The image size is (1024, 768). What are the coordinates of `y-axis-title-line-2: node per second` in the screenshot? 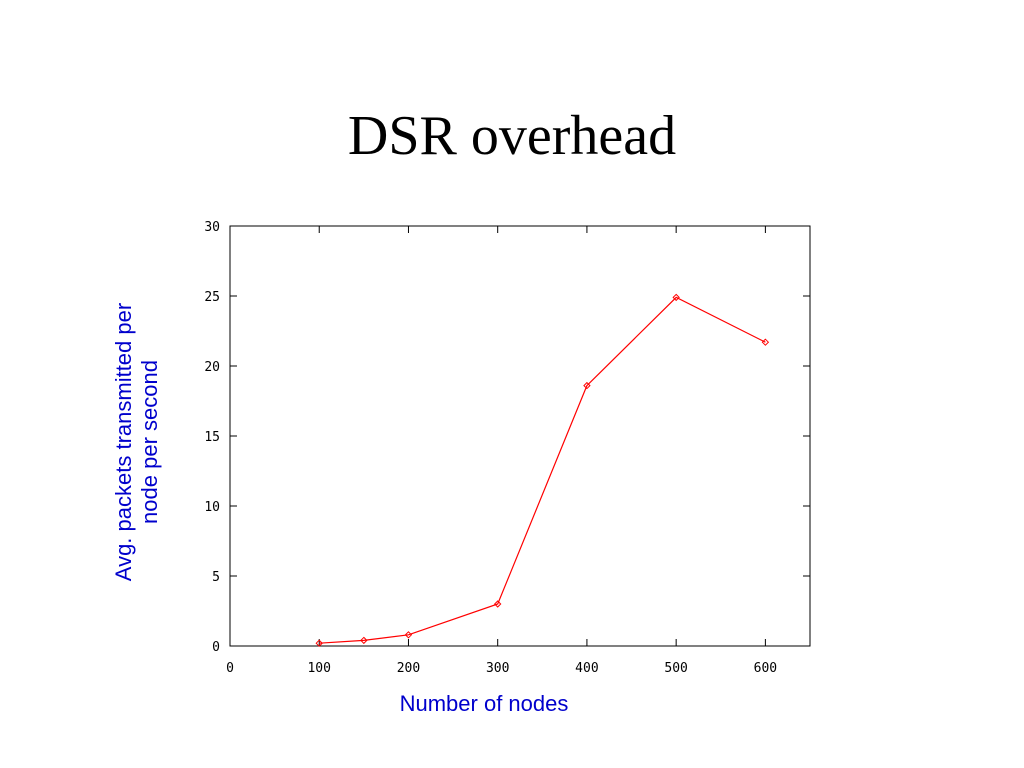 It's located at (149, 442).